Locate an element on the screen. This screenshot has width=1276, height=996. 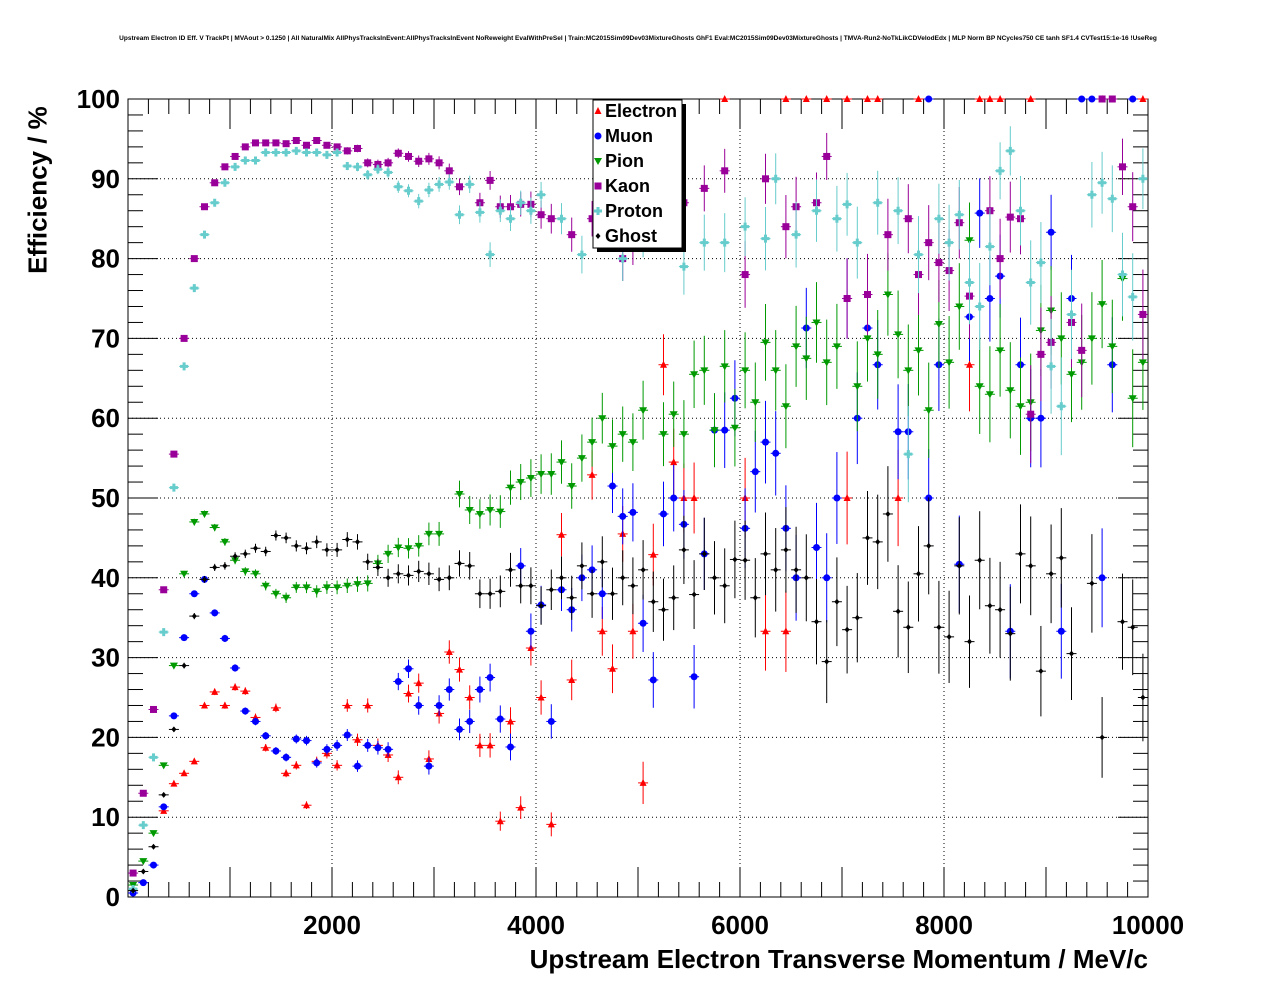
x-tick-label: 8000 is located at coordinates (944, 925).